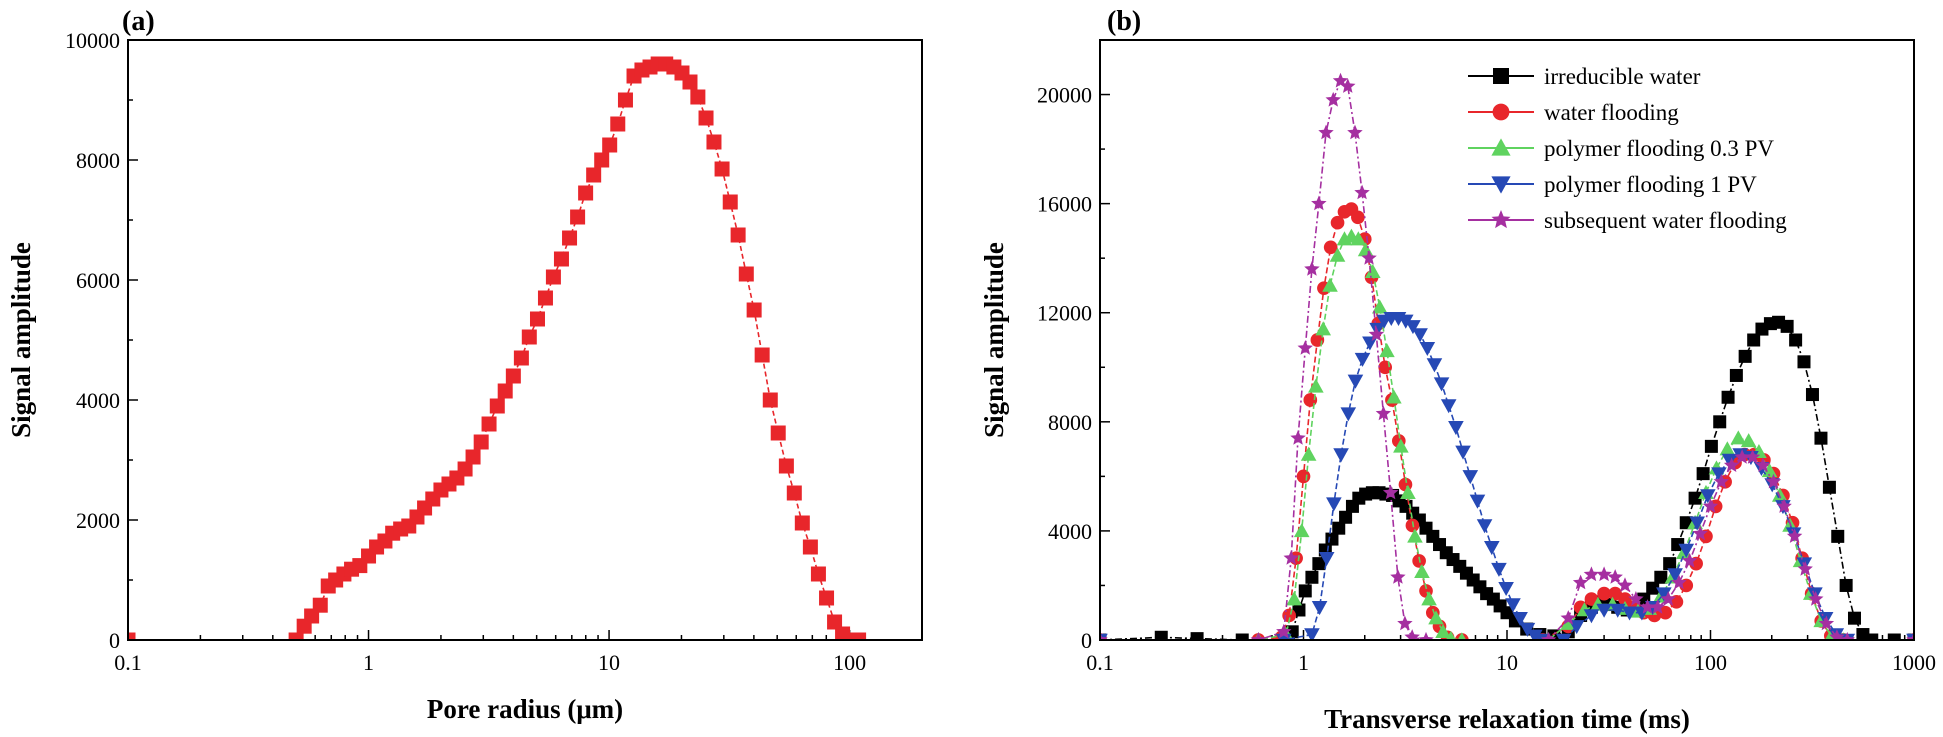  What do you see at coordinates (98, 520) in the screenshot?
I see `y-tick-label: 2000` at bounding box center [98, 520].